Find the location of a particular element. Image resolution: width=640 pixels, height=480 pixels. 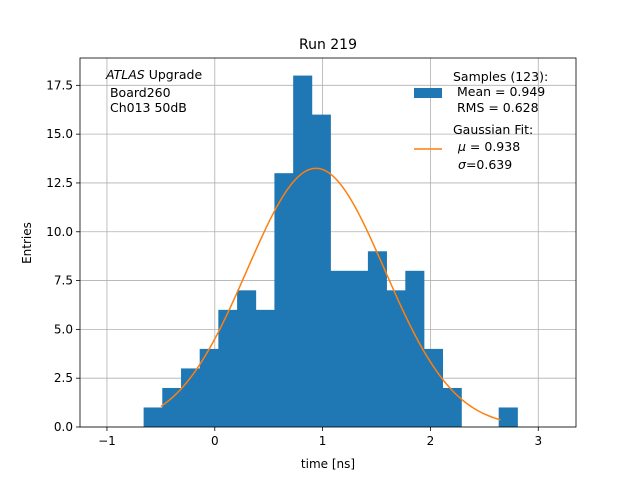

y-axis-label: Entries is located at coordinates (27, 243).